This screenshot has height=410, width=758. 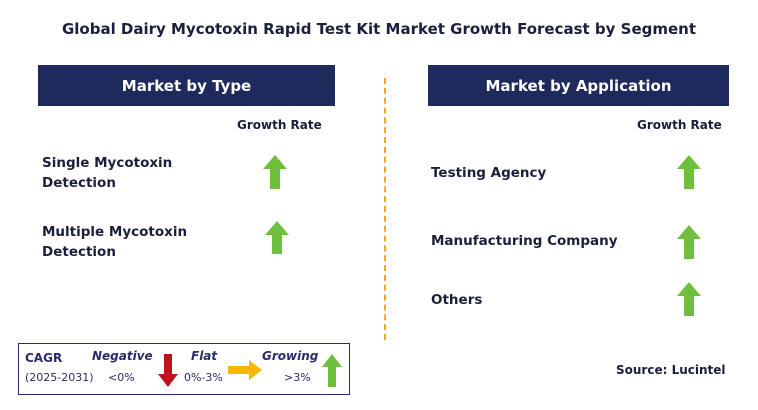 What do you see at coordinates (59, 377) in the screenshot?
I see `legend-period: (2025-2031)` at bounding box center [59, 377].